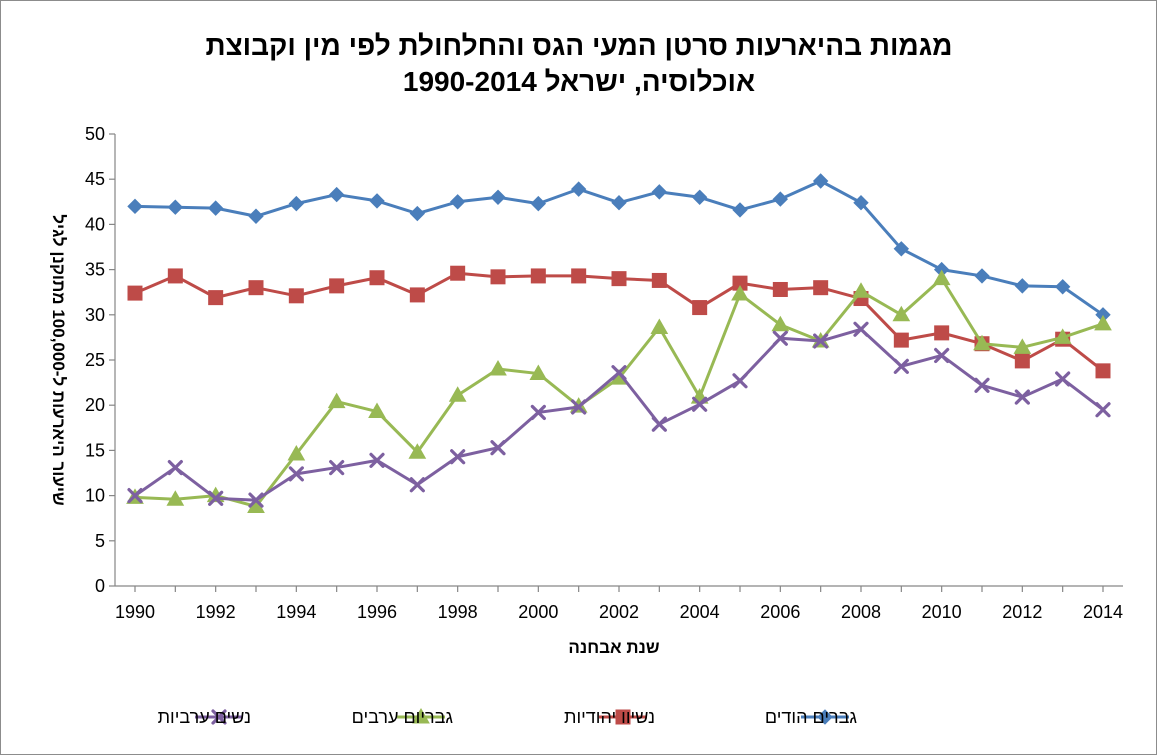 This screenshot has width=1157, height=756. I want to click on y-tick-label: 25, so click(95, 360).